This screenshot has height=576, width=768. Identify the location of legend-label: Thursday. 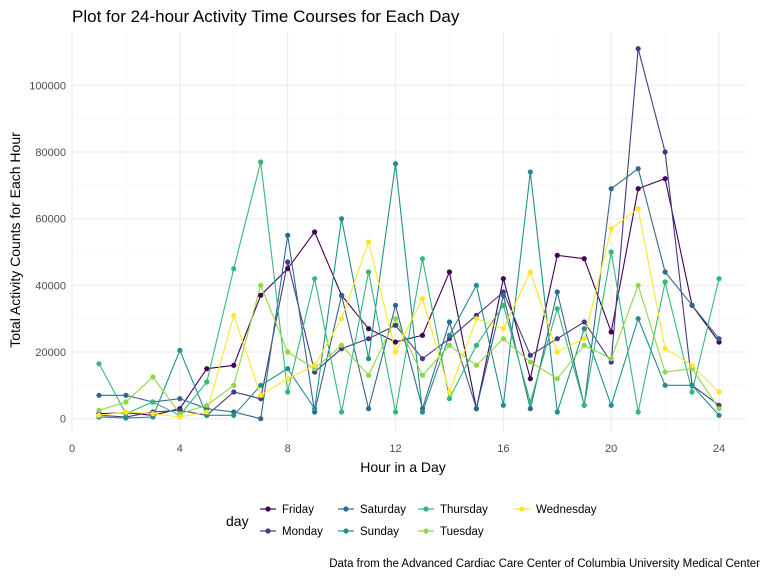
(464, 510).